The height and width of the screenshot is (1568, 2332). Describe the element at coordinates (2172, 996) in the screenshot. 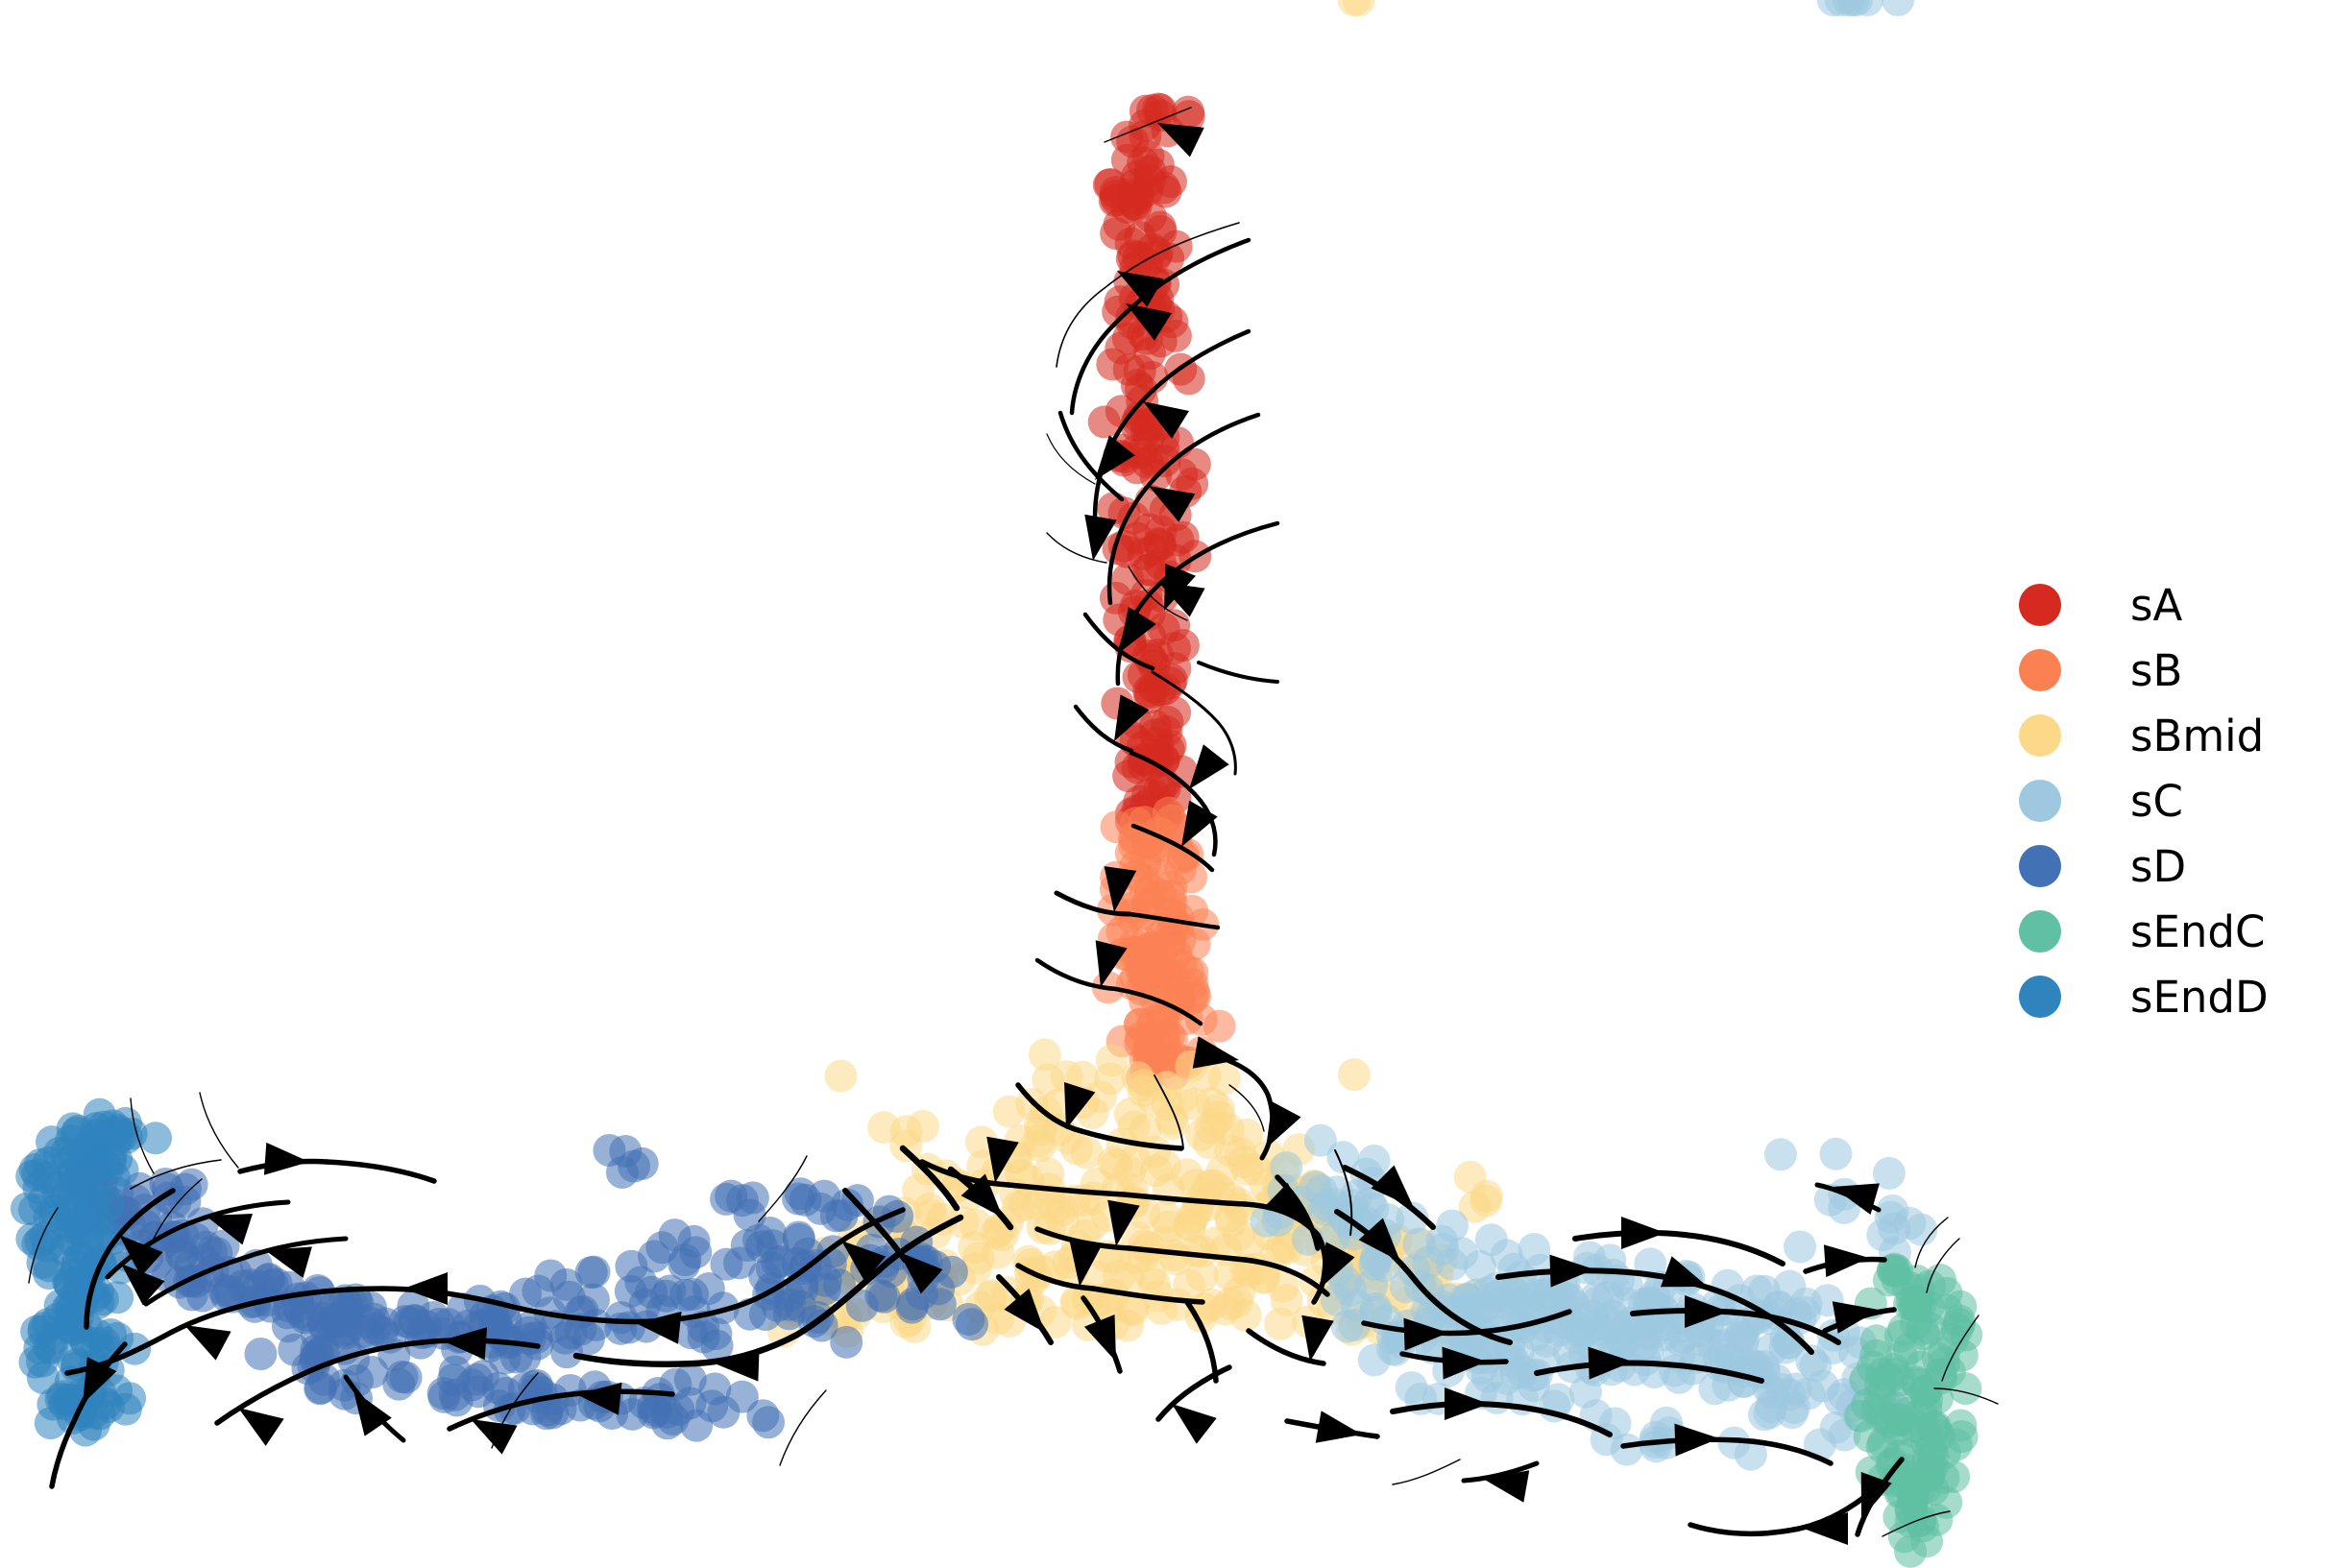

I see `legend-item-sEndD: sEndD` at that location.